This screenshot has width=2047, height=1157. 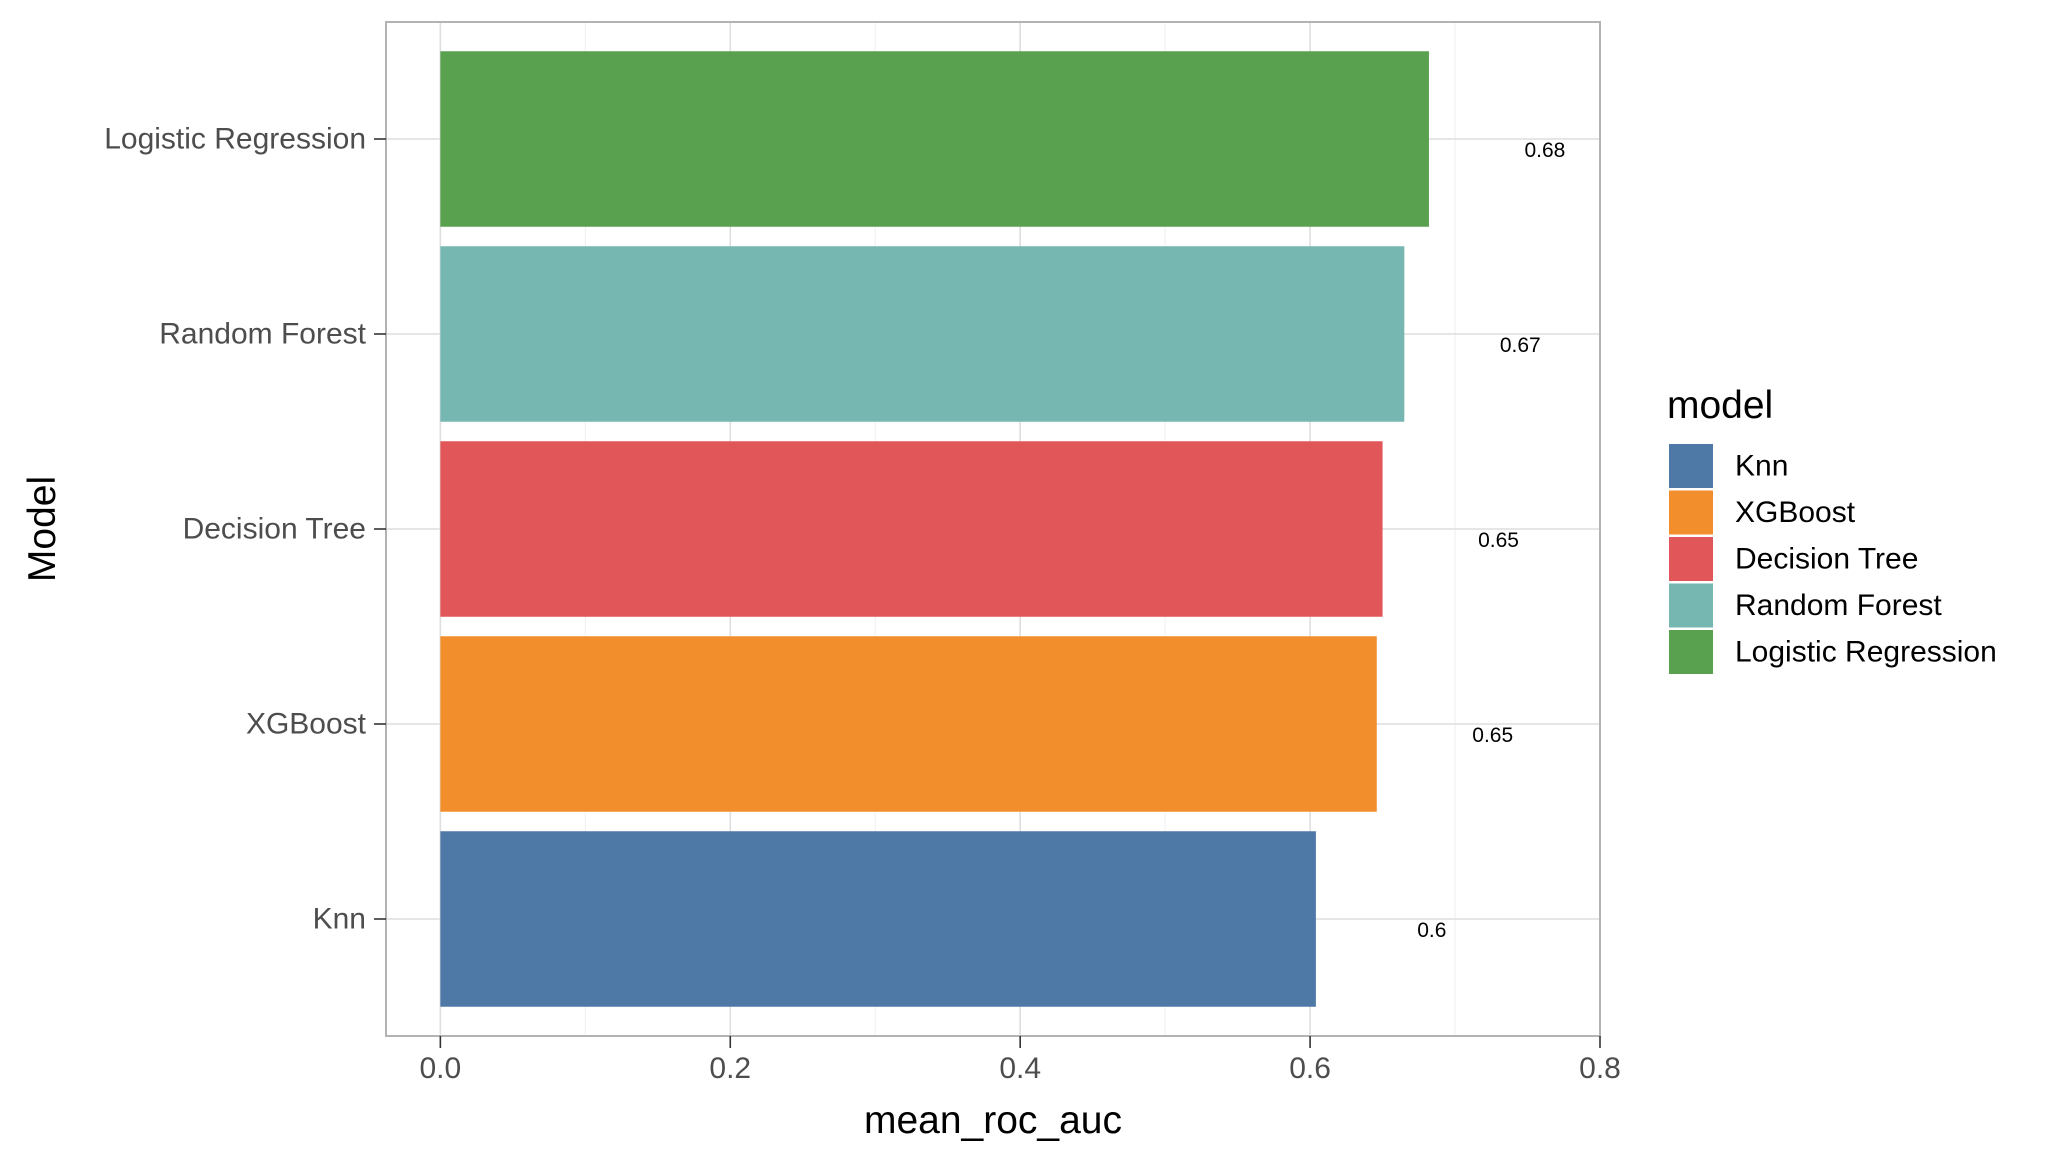 I want to click on y-tick-label: Decision Tree, so click(x=274, y=529).